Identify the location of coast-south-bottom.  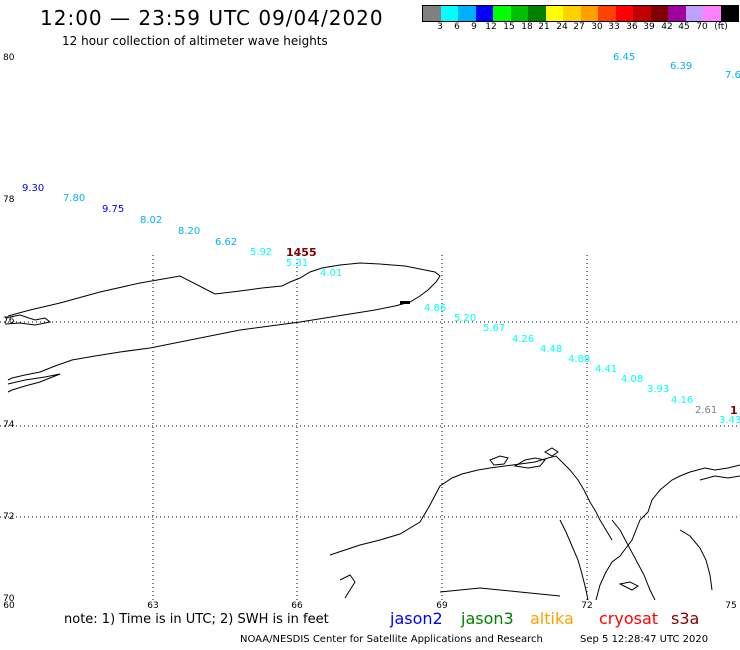
(500, 592).